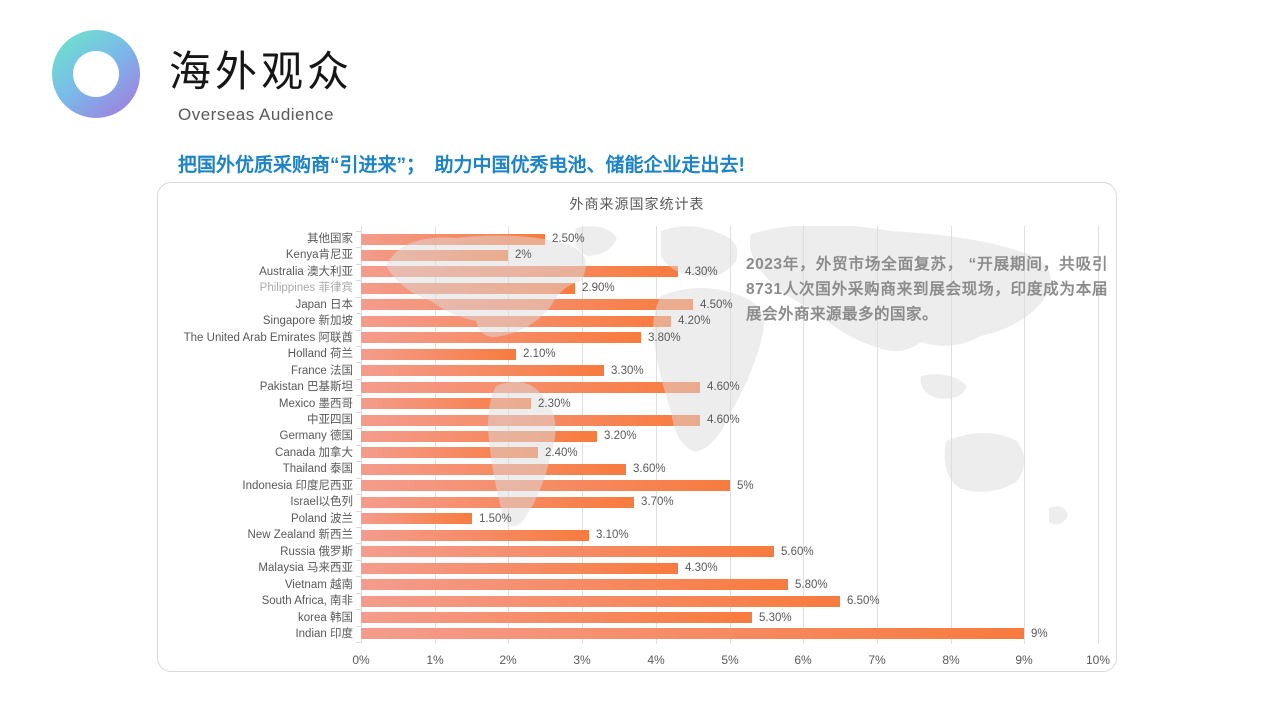  I want to click on category-label: Malaysia 马来西亚, so click(305, 568).